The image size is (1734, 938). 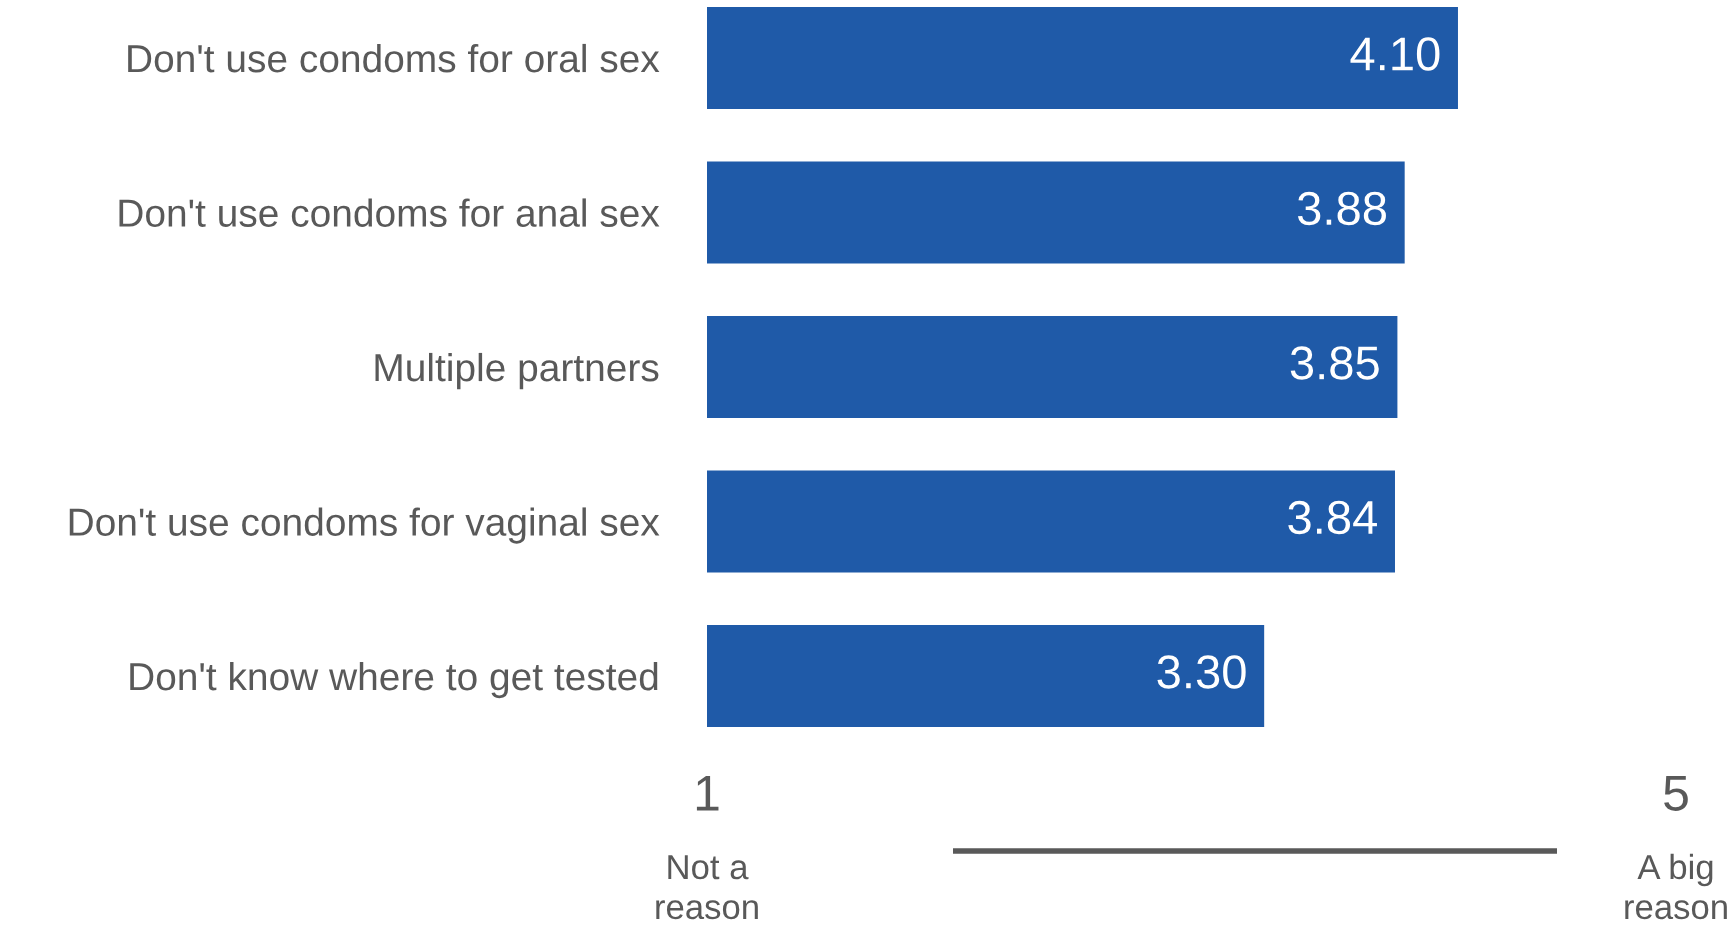 What do you see at coordinates (517, 371) in the screenshot?
I see `y-tick-label: Multiple partners` at bounding box center [517, 371].